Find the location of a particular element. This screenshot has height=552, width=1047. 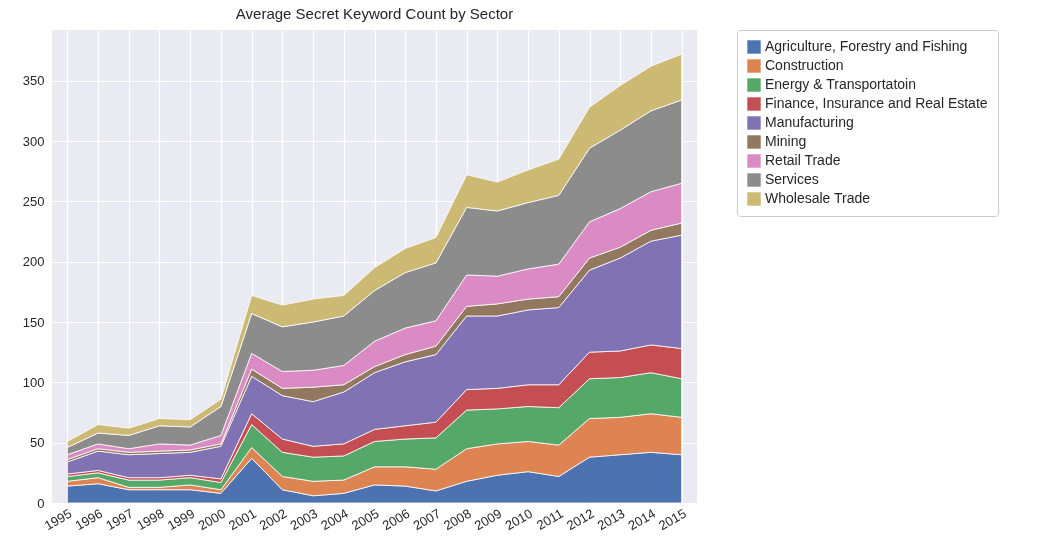

x-tick-label: 2015 is located at coordinates (672, 519).